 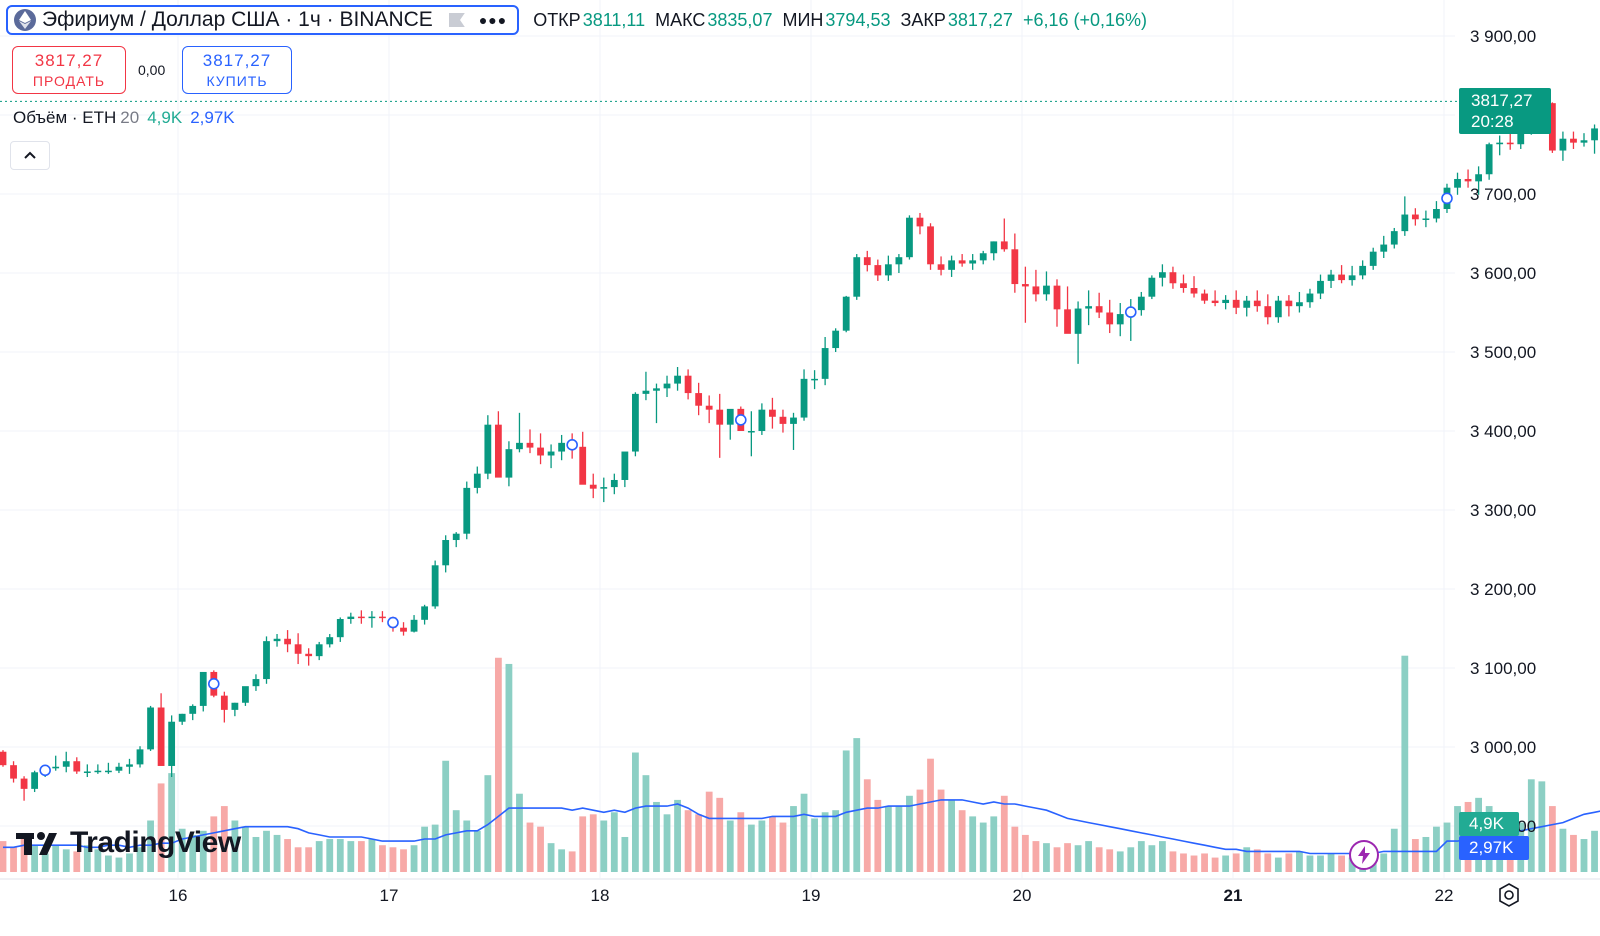 I want to click on flag-icon, so click(x=456, y=20).